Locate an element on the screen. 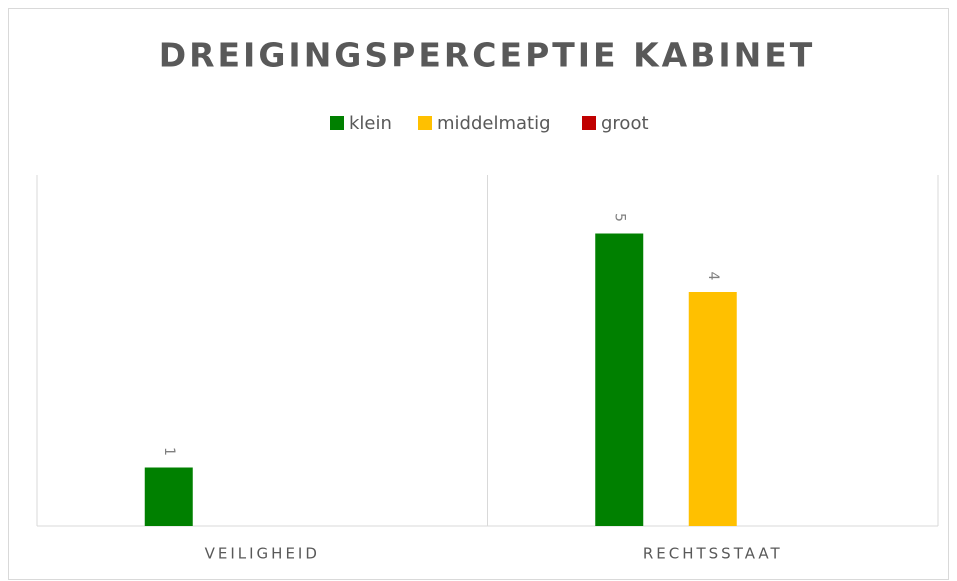 The height and width of the screenshot is (581, 957). x-tick-label: VEILIGHEID is located at coordinates (262, 554).